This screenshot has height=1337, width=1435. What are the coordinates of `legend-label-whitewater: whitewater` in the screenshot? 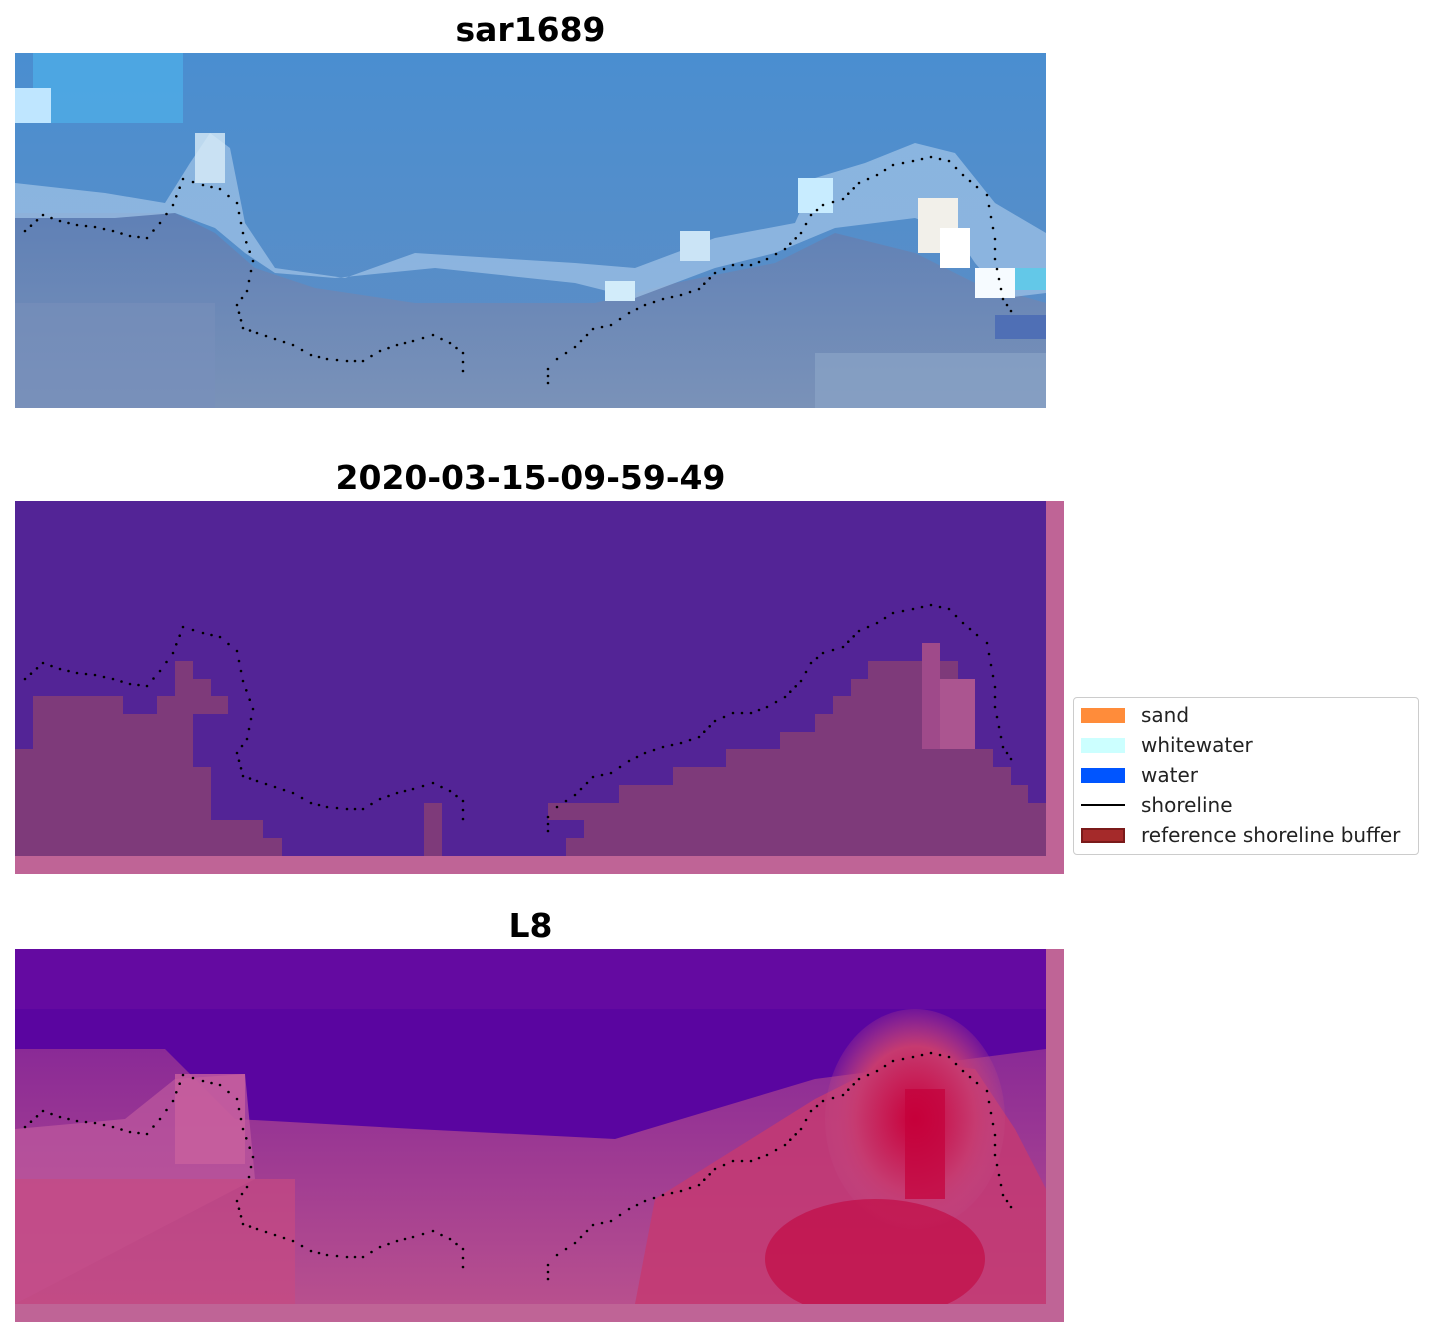 It's located at (1197, 745).